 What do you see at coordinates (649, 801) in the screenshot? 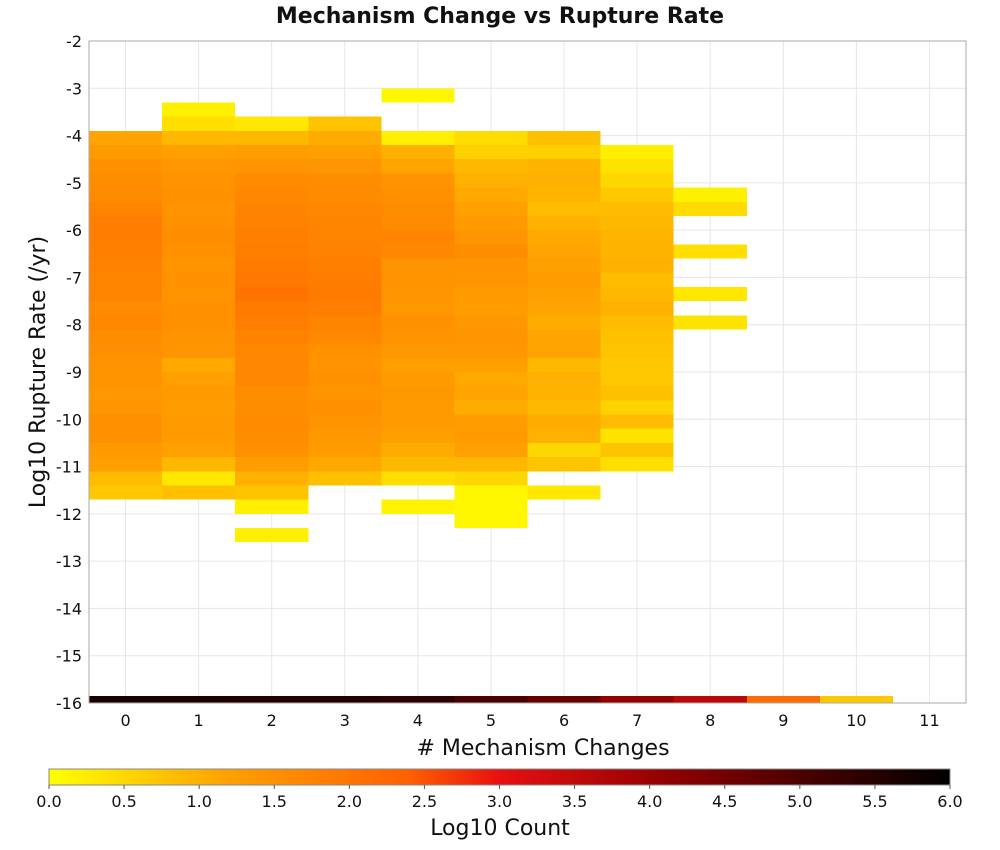
I see `colorbar-tick-label: 4.0` at bounding box center [649, 801].